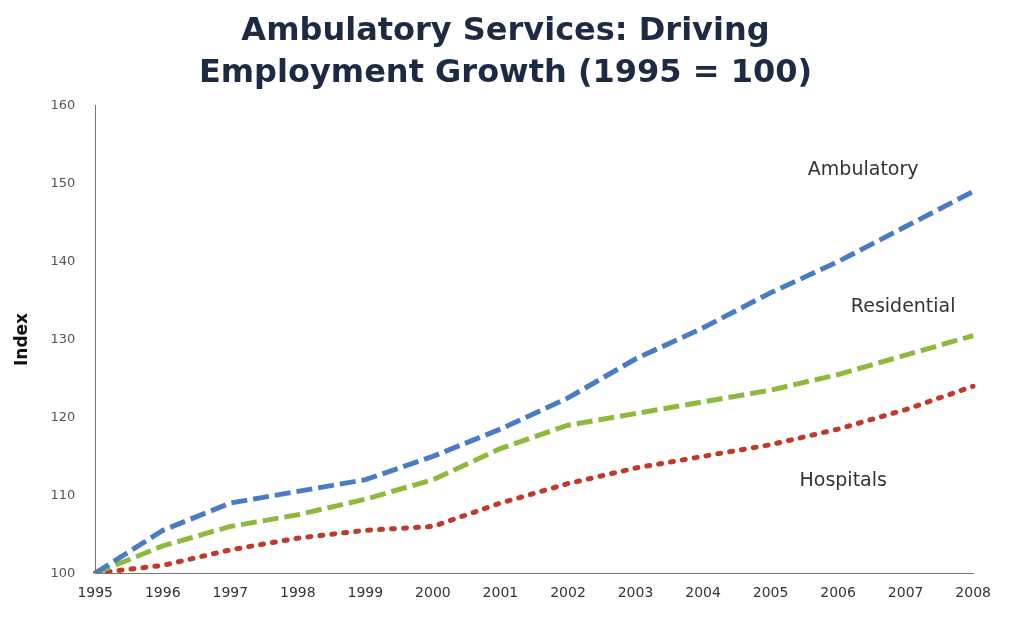  I want to click on x-tick-label: 2002, so click(568, 592).